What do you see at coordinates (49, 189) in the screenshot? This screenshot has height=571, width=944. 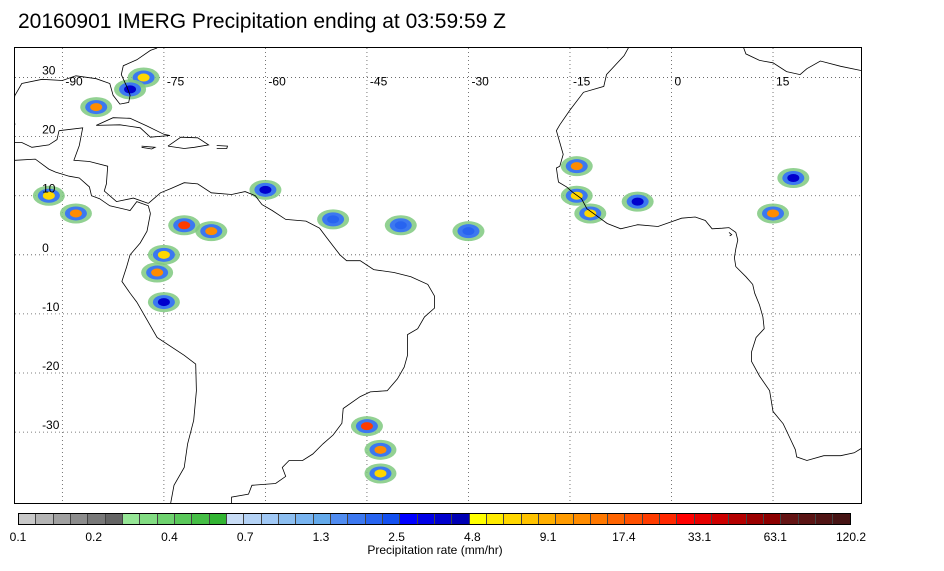 I see `latitude-label: 10` at bounding box center [49, 189].